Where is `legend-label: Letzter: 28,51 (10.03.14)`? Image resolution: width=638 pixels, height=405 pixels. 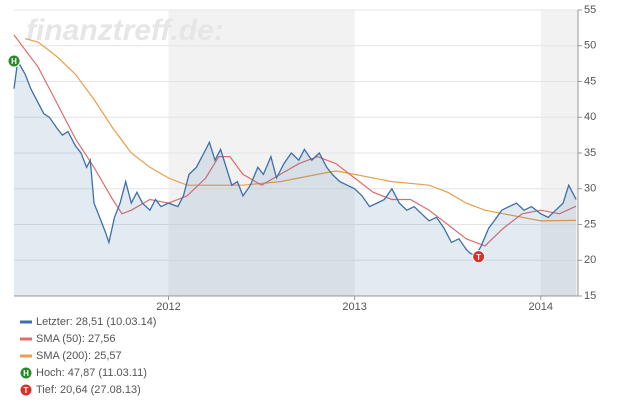
legend-label: Letzter: 28,51 (10.03.14) is located at coordinates (96, 322).